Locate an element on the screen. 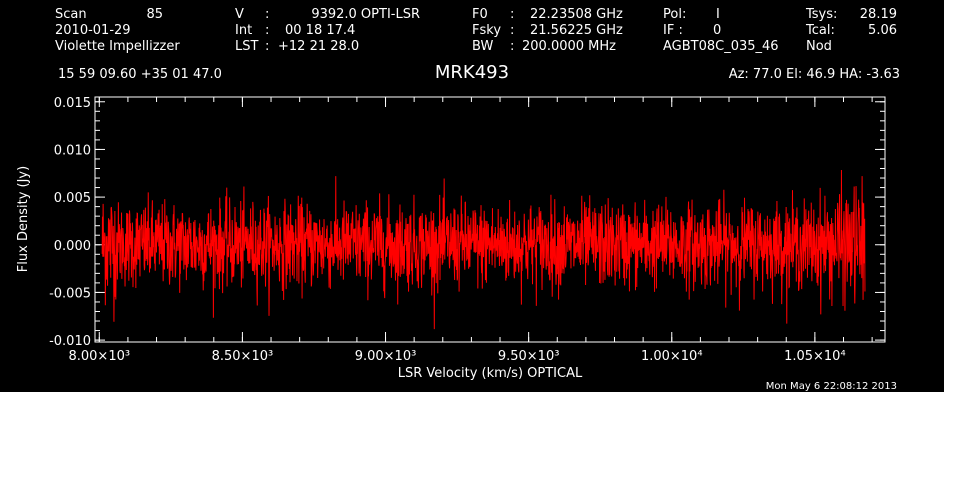  y-tick-label: 0.000 is located at coordinates (72, 246).